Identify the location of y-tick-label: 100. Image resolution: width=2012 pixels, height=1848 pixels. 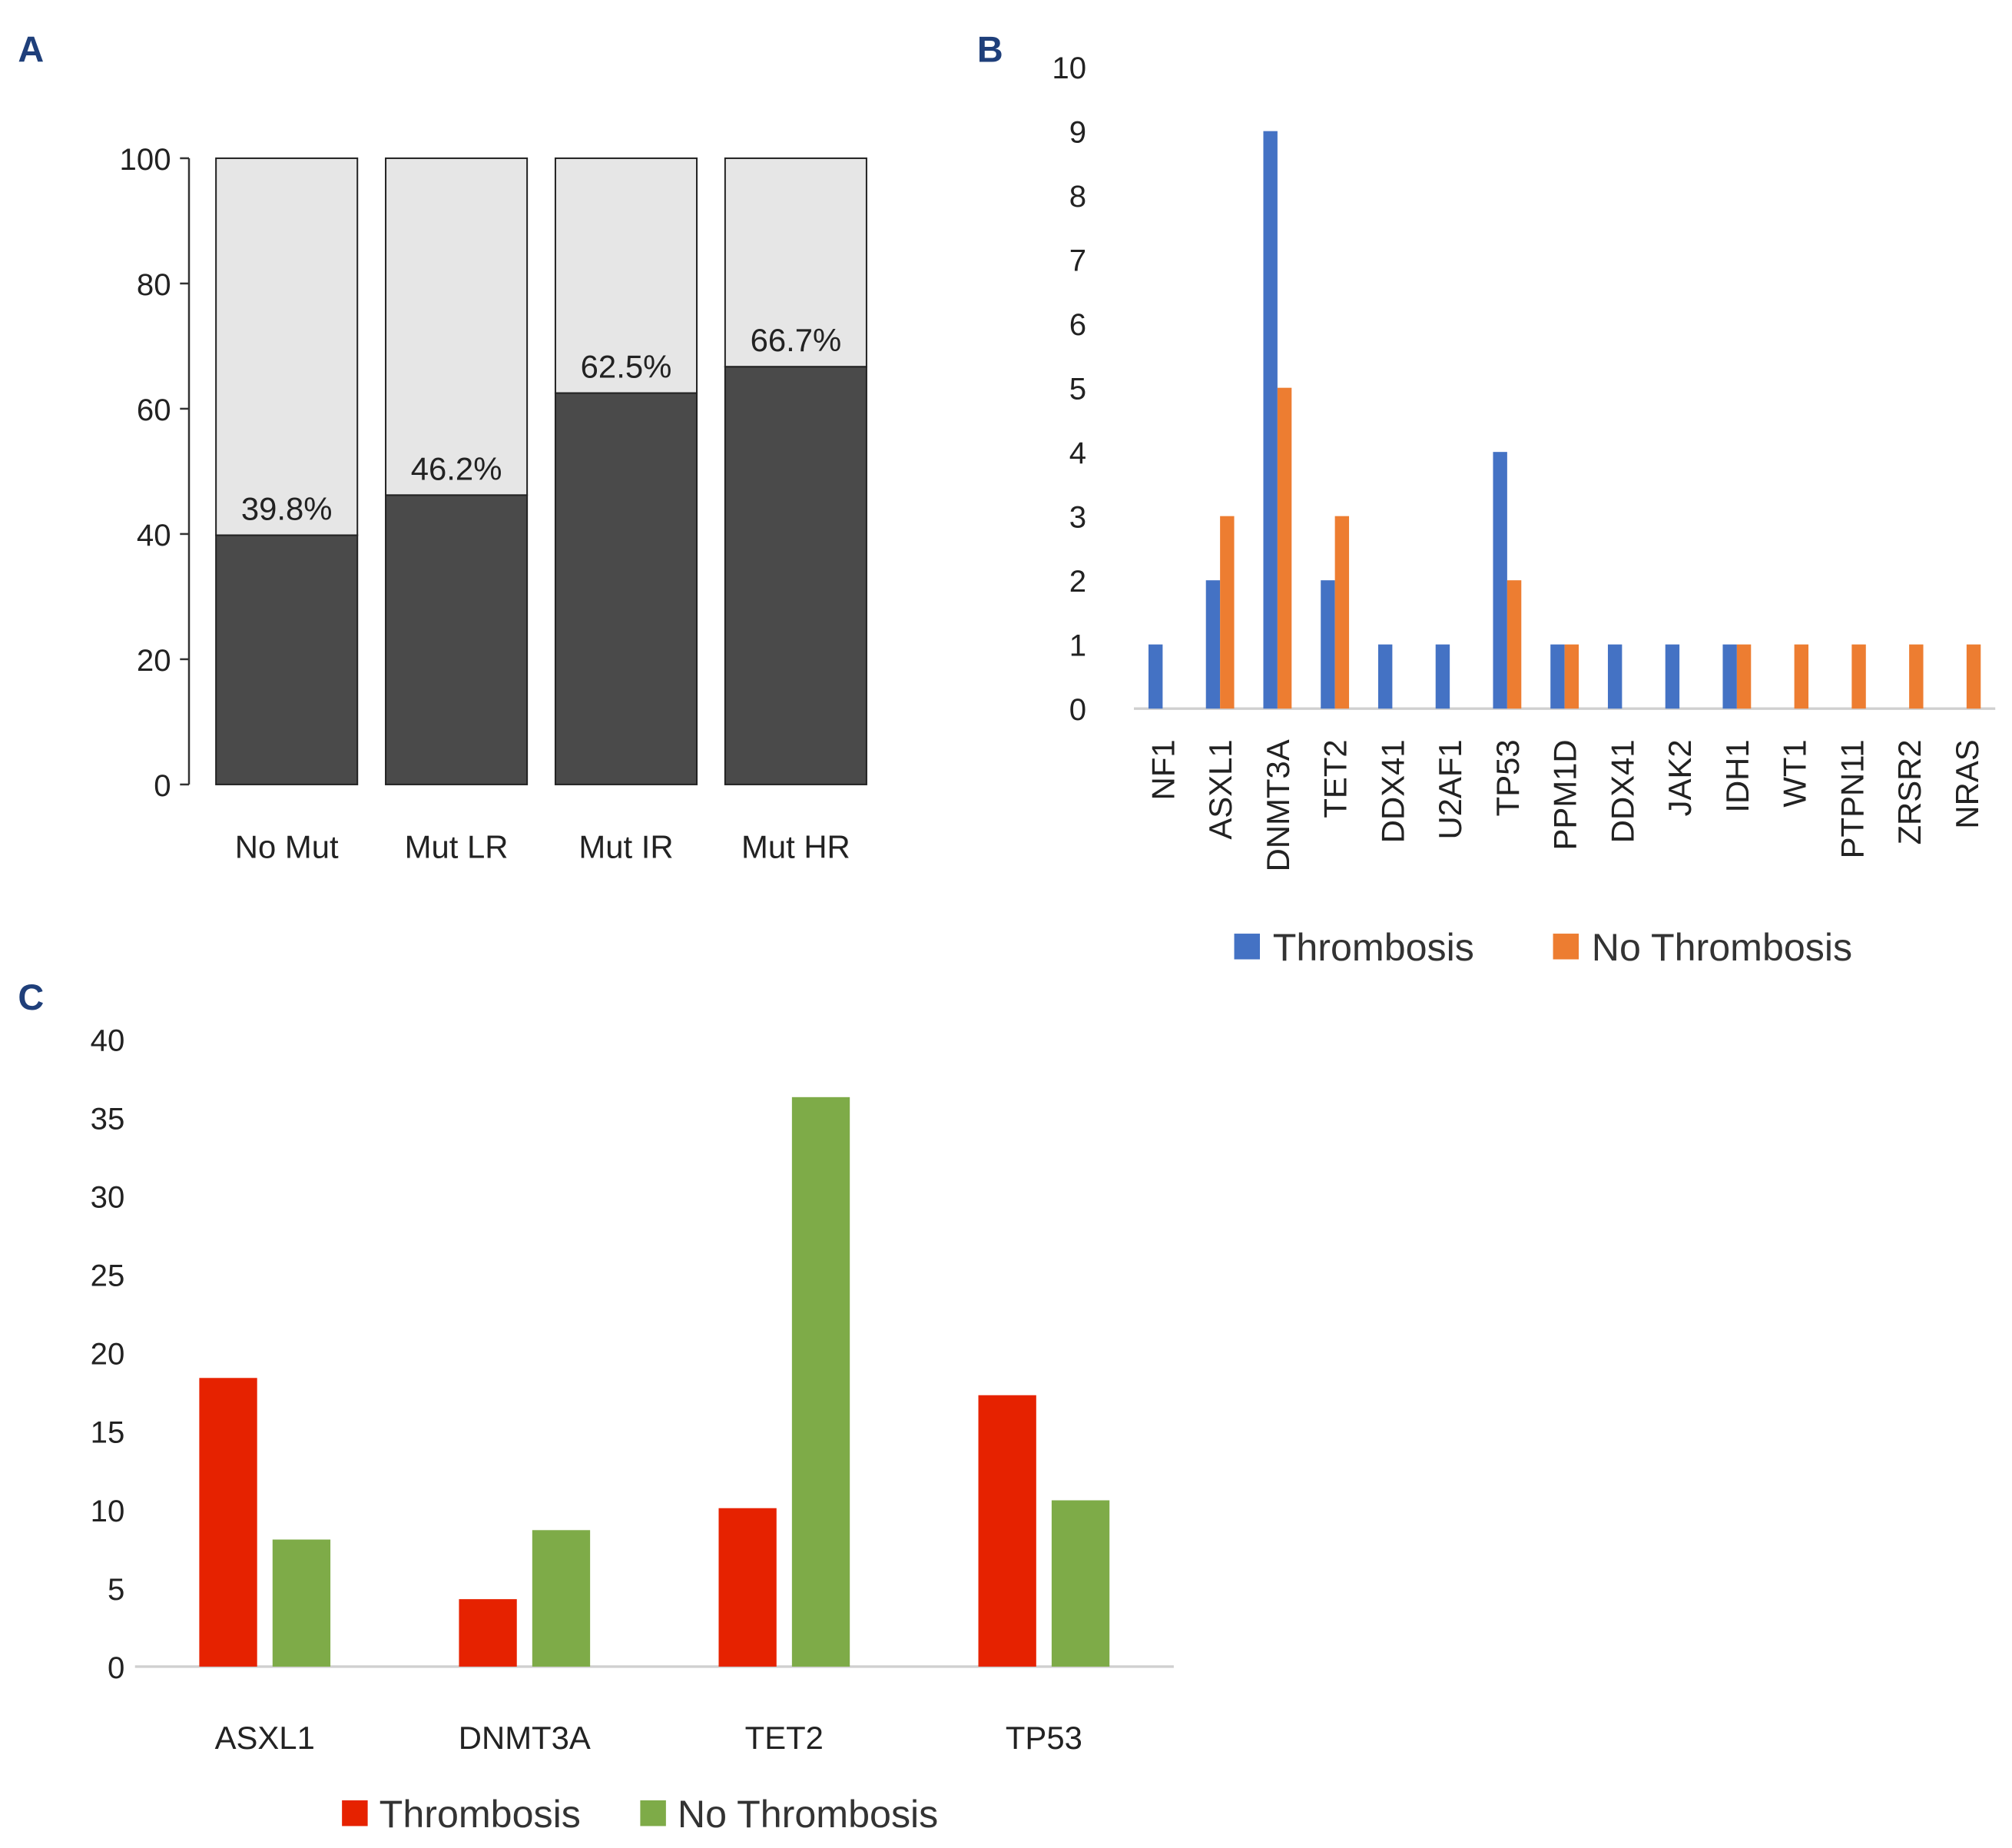
(145, 159).